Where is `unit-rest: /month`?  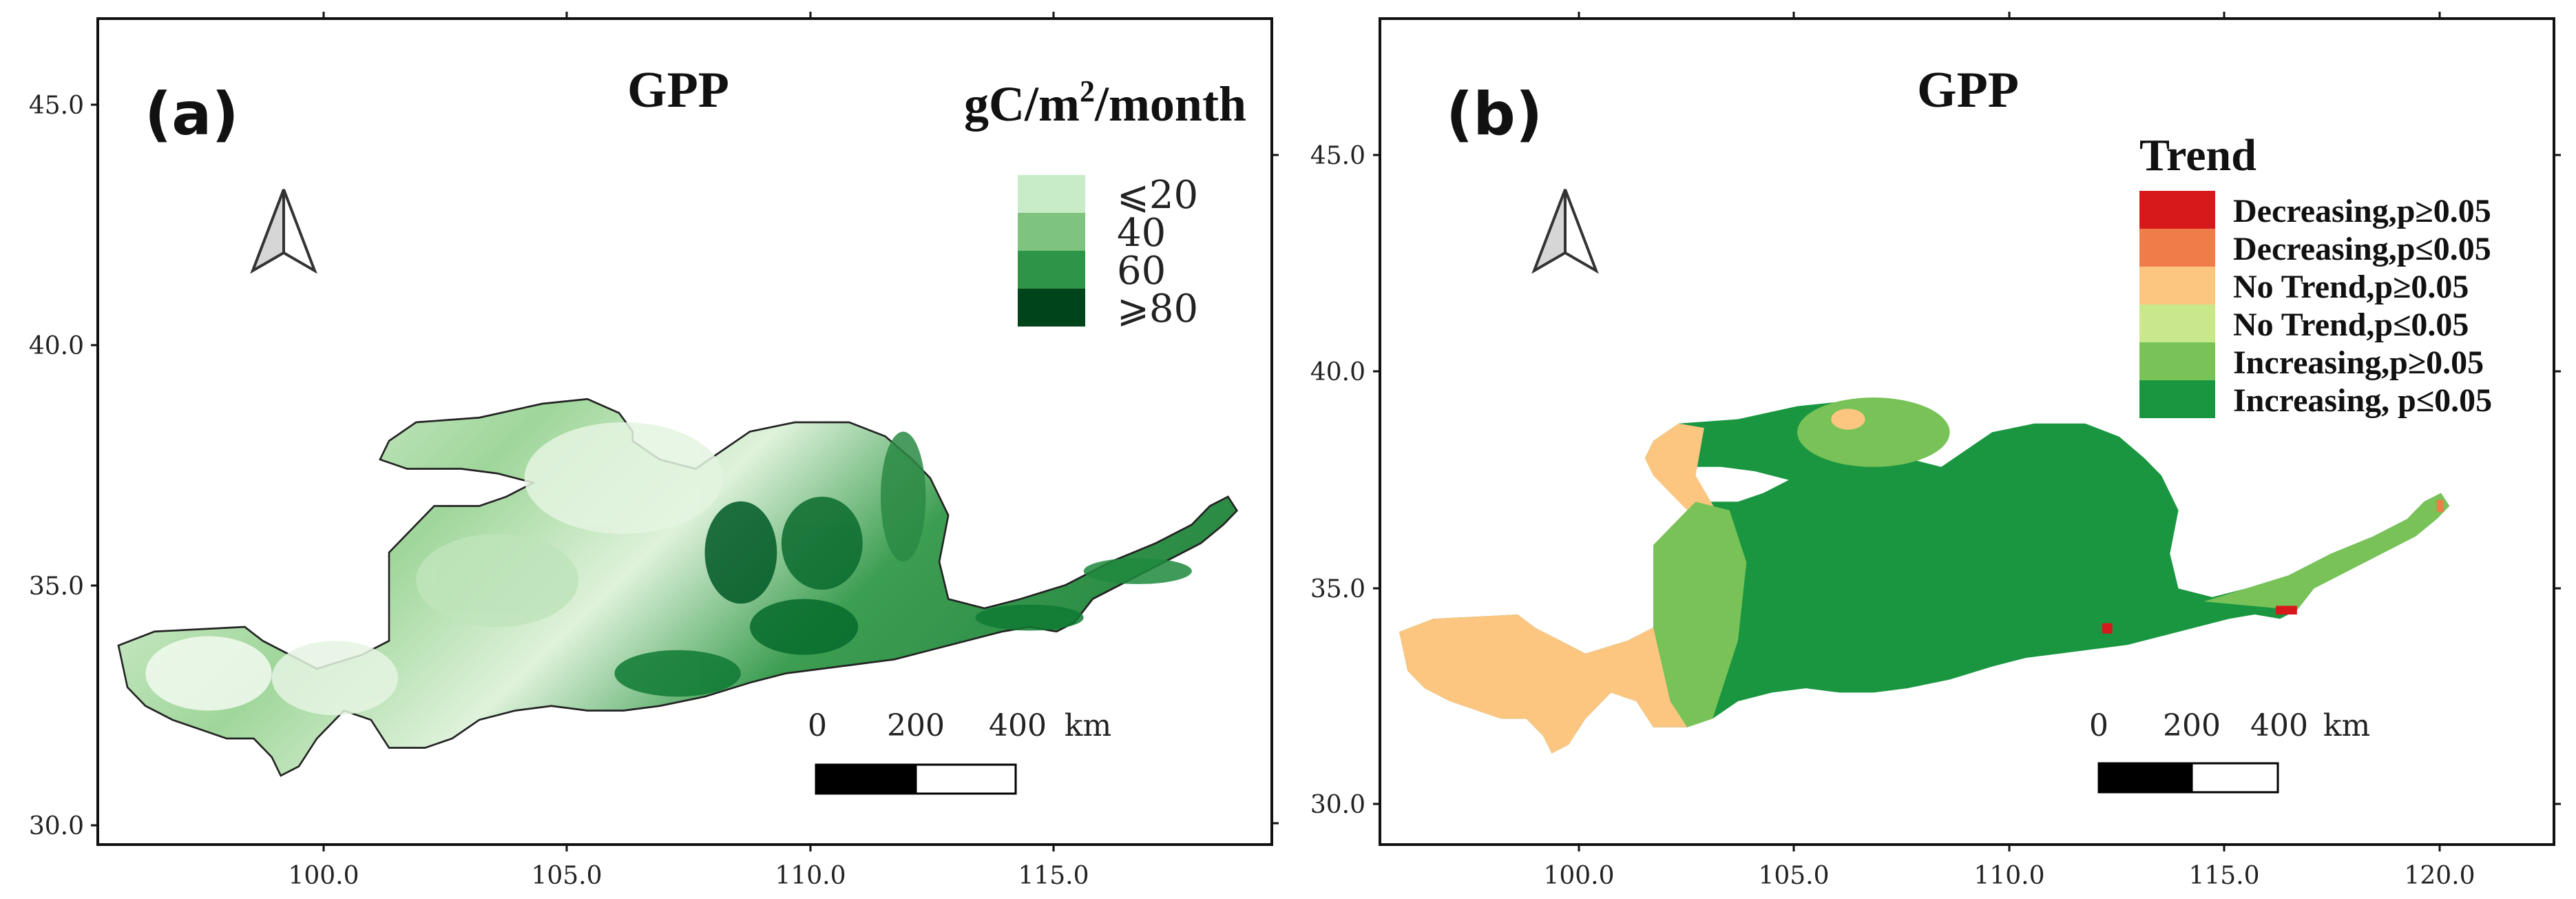
unit-rest: /month is located at coordinates (1170, 104).